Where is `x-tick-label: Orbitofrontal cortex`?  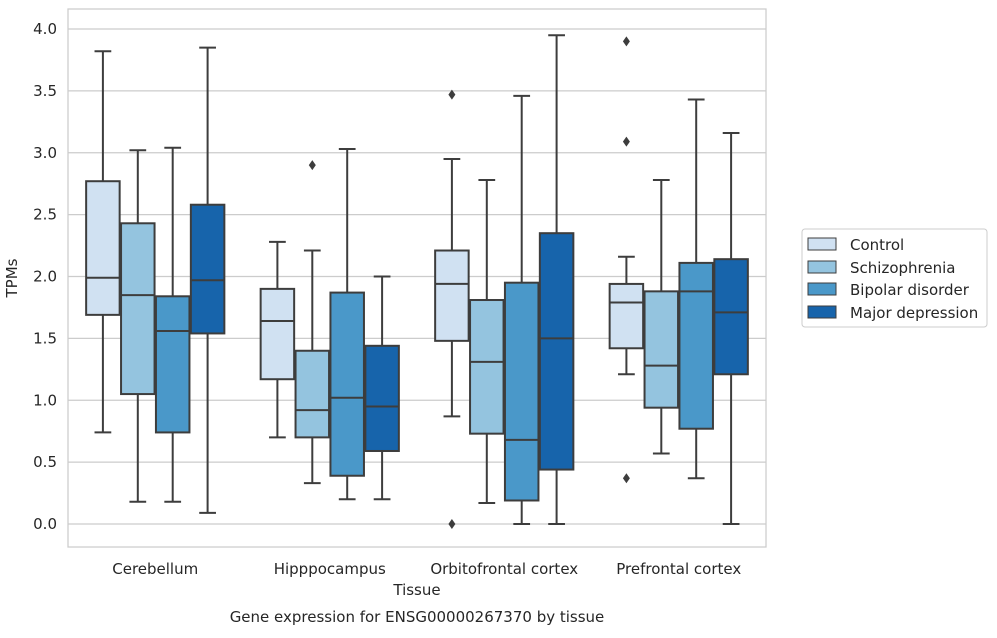 x-tick-label: Orbitofrontal cortex is located at coordinates (504, 569).